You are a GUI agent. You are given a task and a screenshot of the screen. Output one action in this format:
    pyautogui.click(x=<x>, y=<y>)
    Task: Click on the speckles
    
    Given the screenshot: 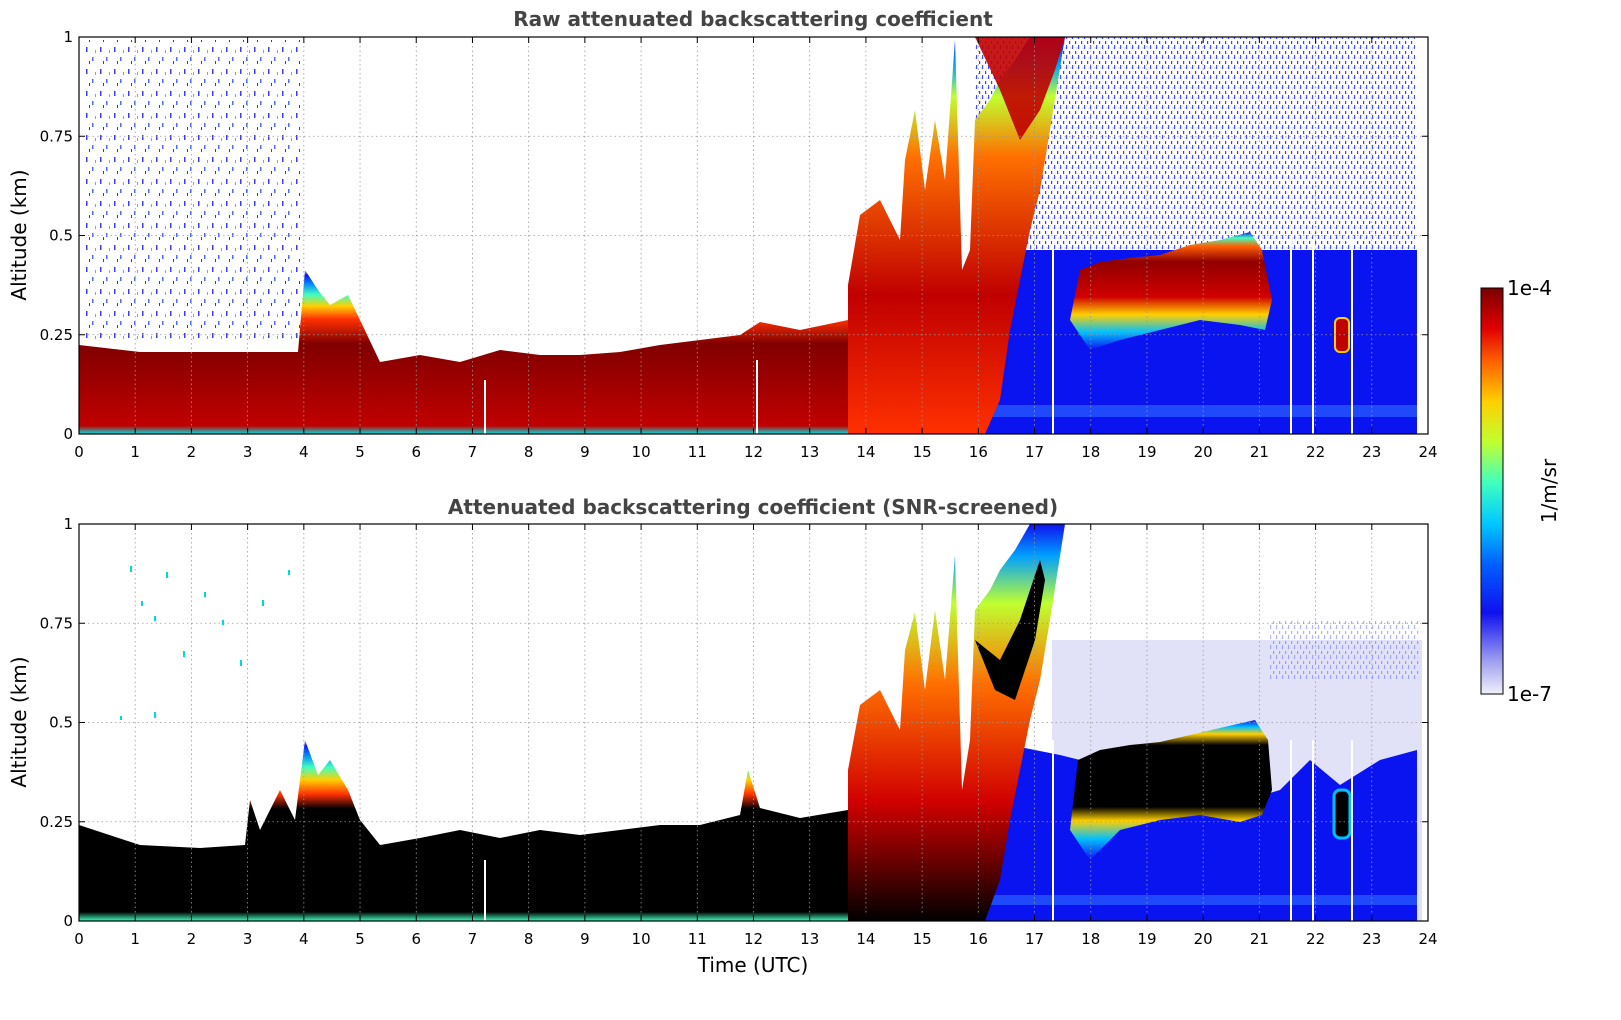 What is the action you would take?
    pyautogui.click(x=205, y=643)
    